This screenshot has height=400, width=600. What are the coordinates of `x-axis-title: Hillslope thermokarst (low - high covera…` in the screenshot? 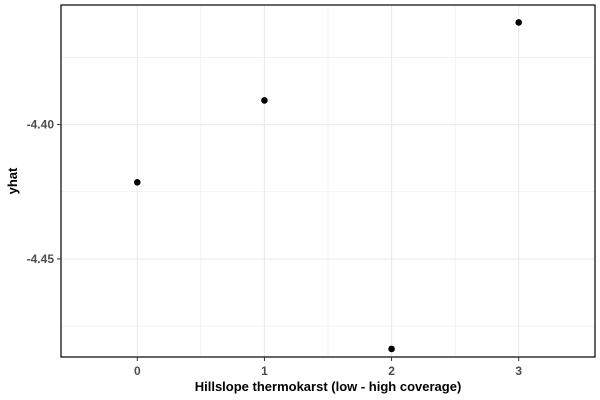 It's located at (328, 386).